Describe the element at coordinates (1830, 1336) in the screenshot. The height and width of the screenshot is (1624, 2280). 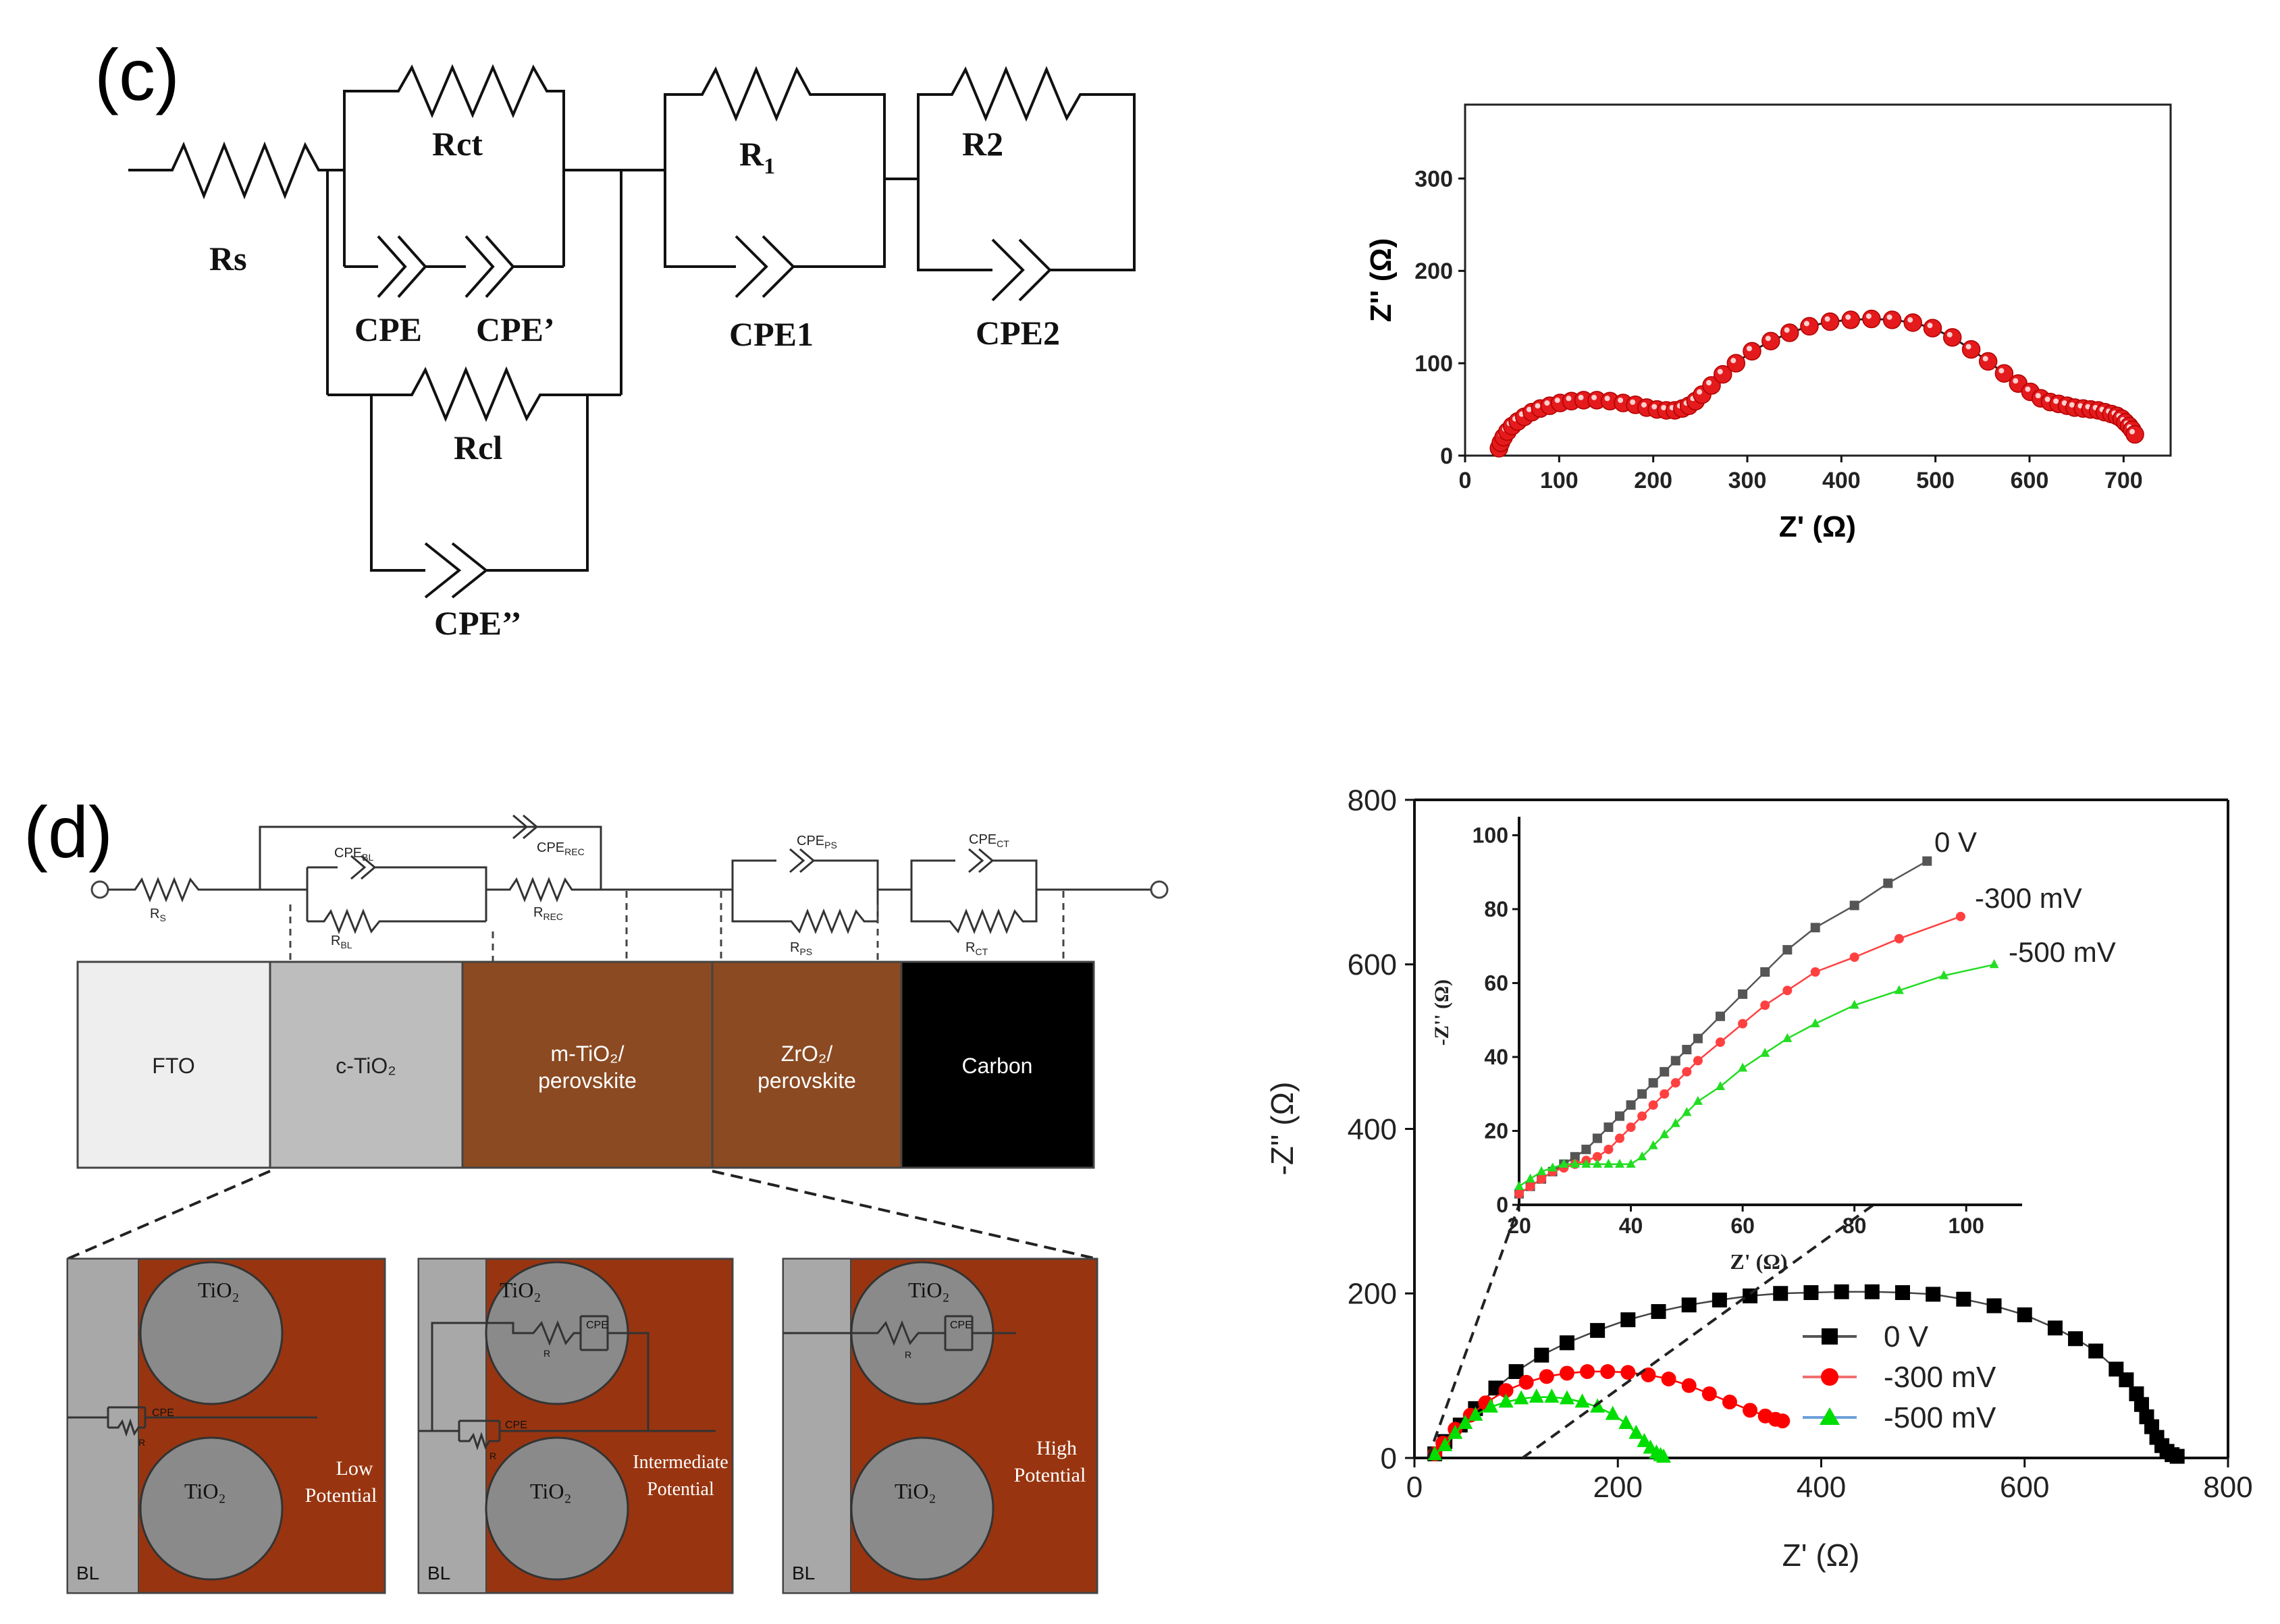
I see `legend-marker-0v` at that location.